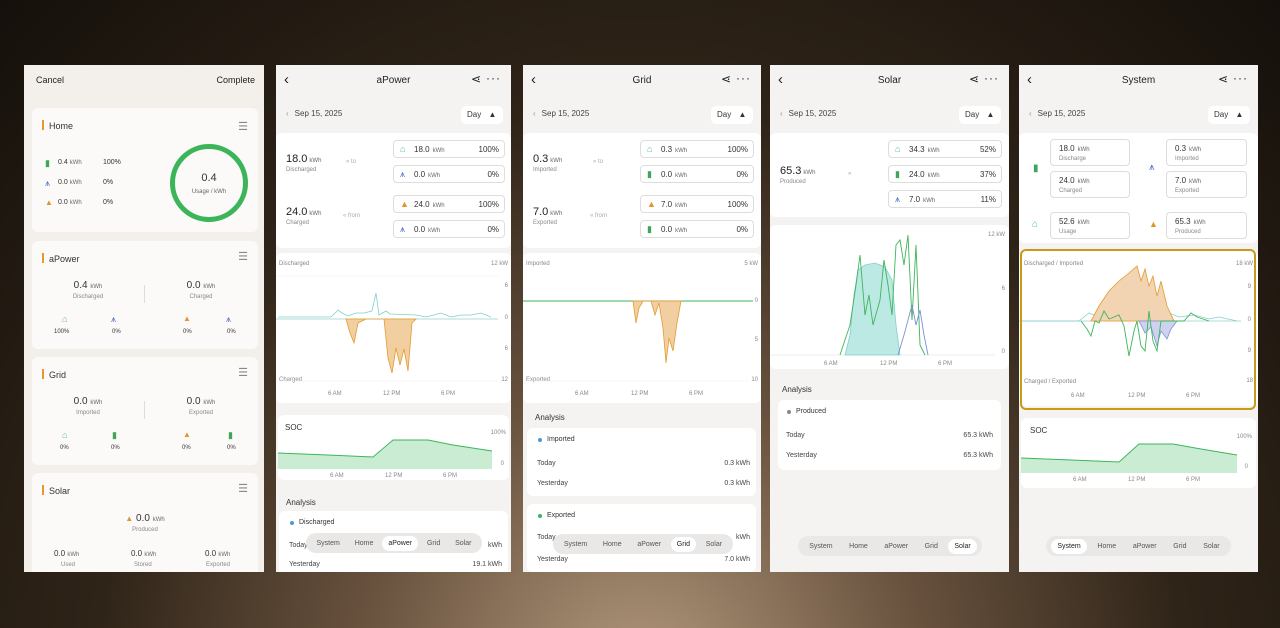 The image size is (1280, 628). I want to click on title-bar: ‹ aPower ⋖ ···, so click(393, 81).